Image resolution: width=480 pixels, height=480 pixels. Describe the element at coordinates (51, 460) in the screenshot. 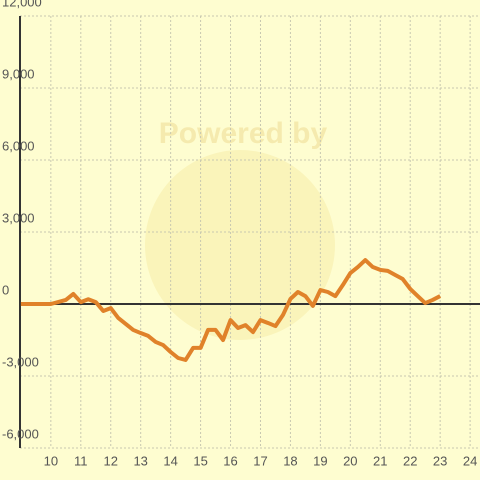

I see `x-tick-label: 10` at that location.